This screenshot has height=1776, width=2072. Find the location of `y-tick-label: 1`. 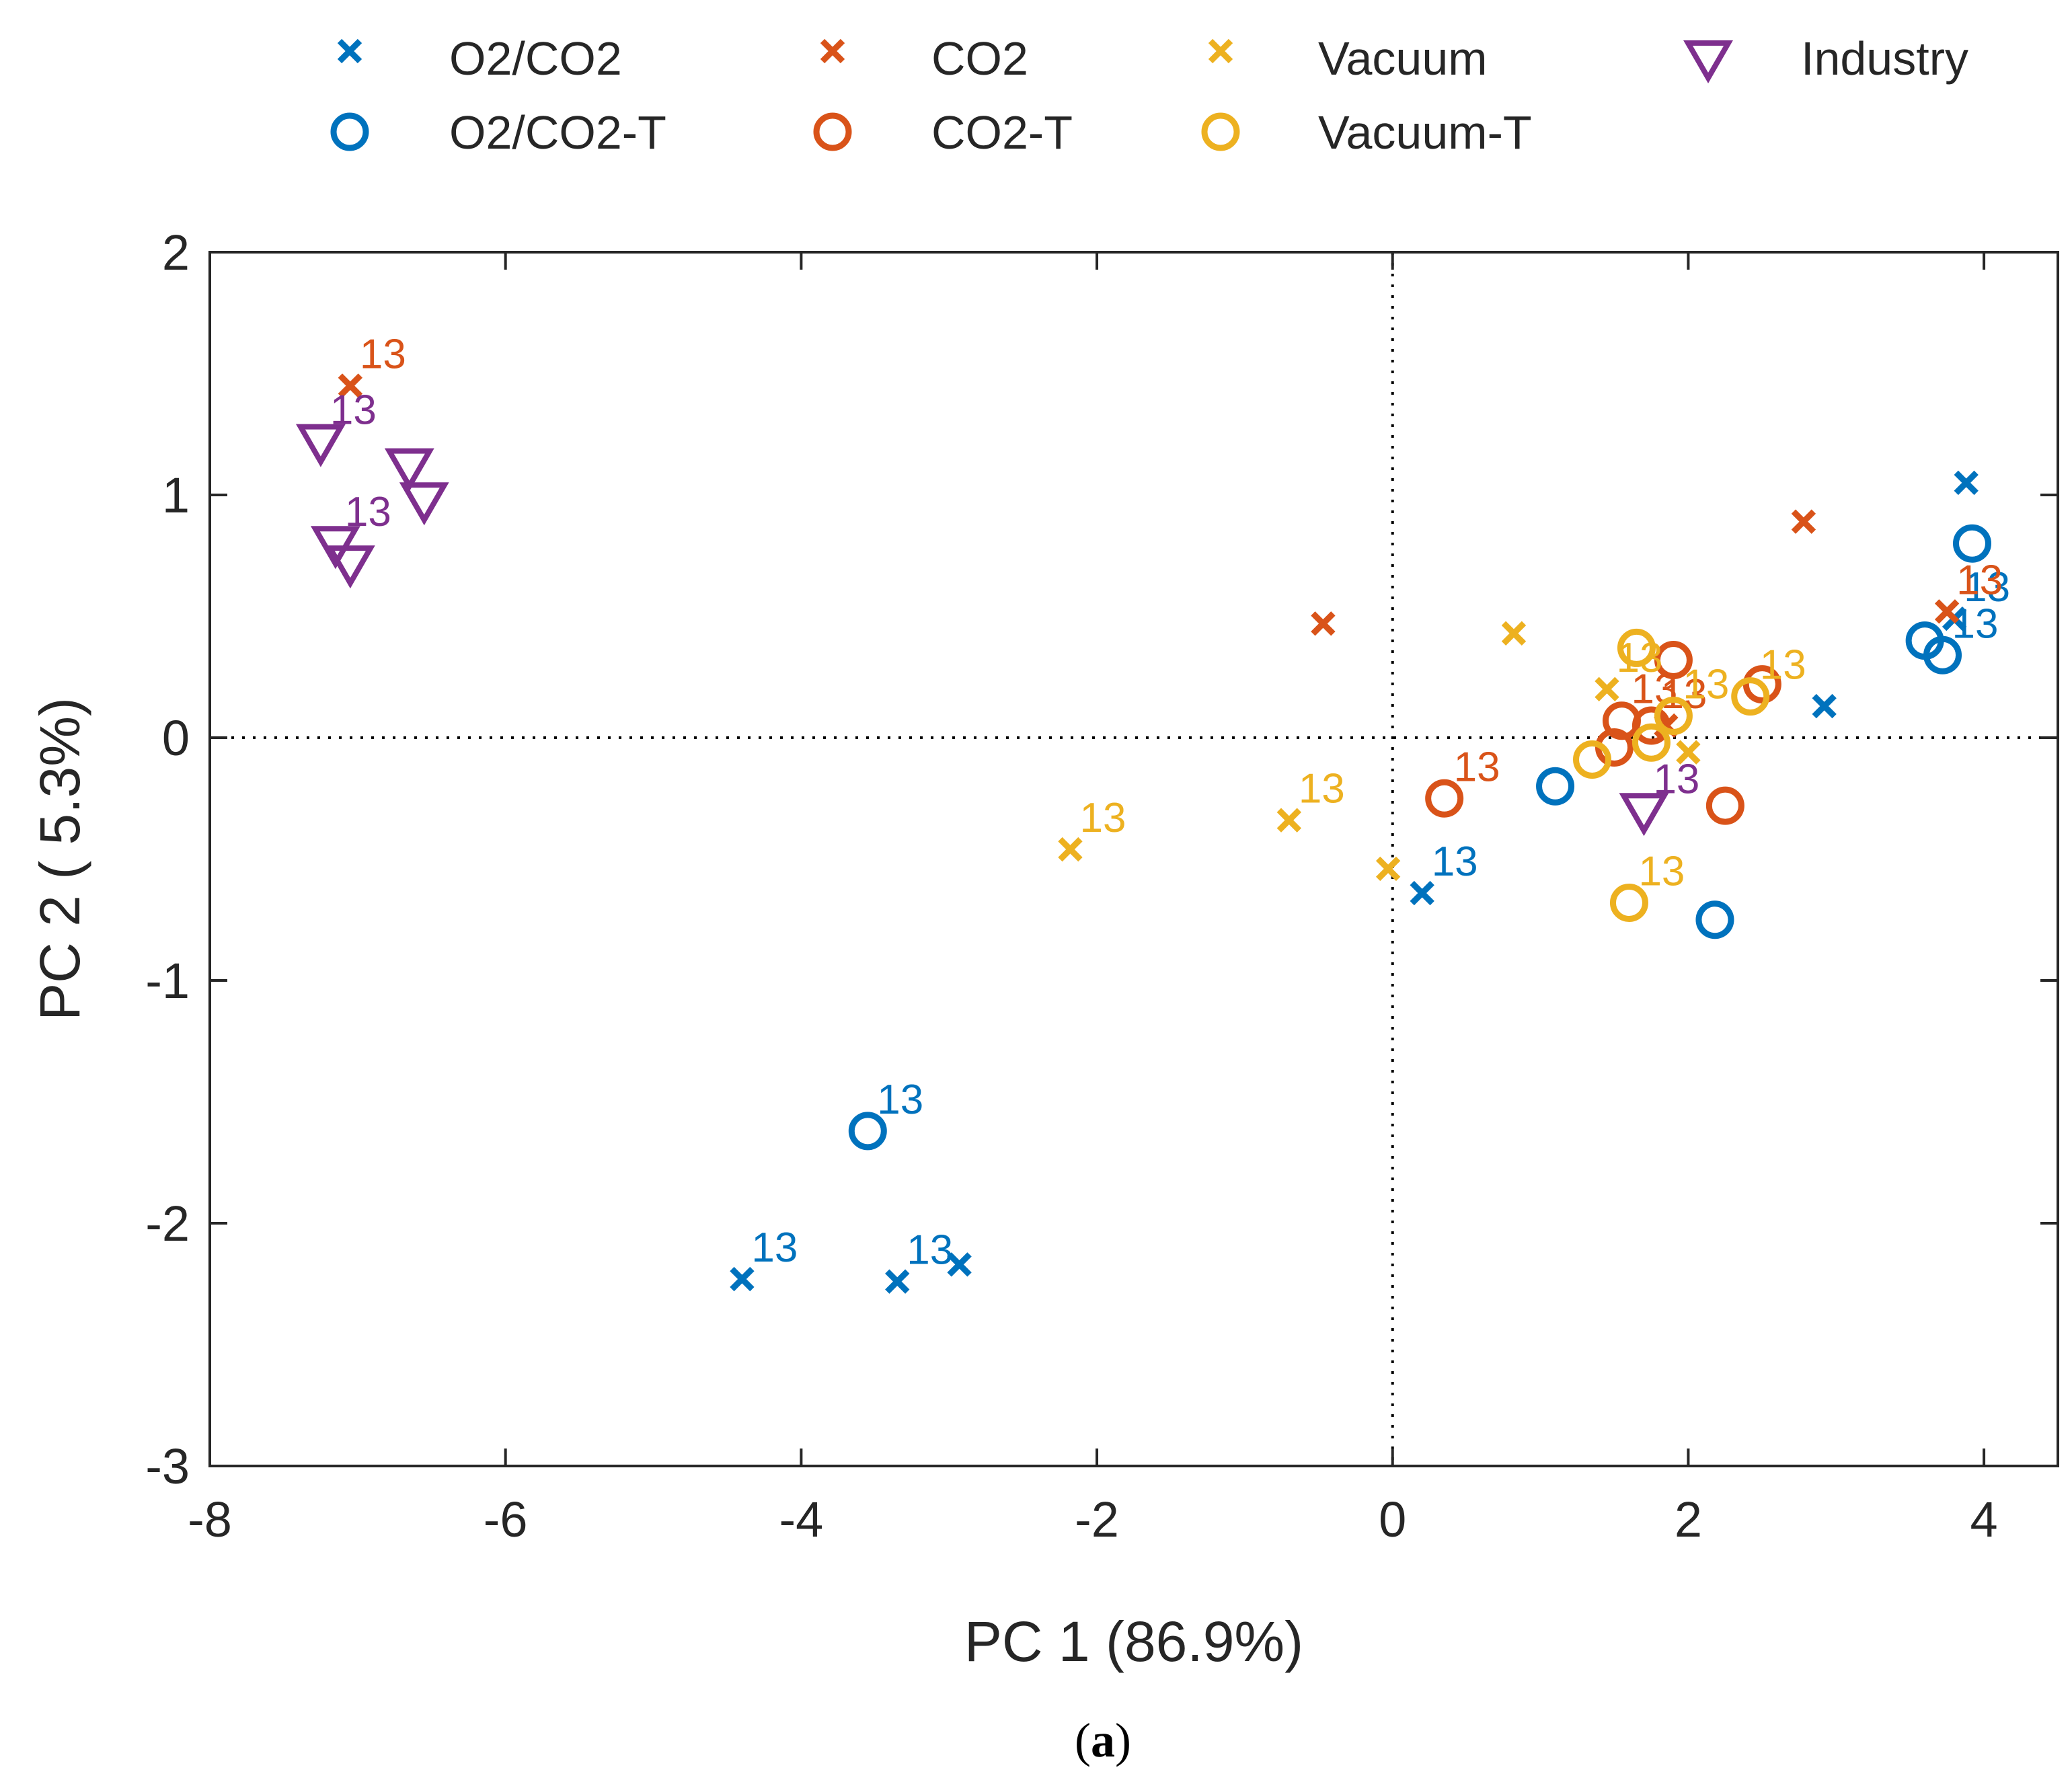

y-tick-label: 1 is located at coordinates (176, 495).